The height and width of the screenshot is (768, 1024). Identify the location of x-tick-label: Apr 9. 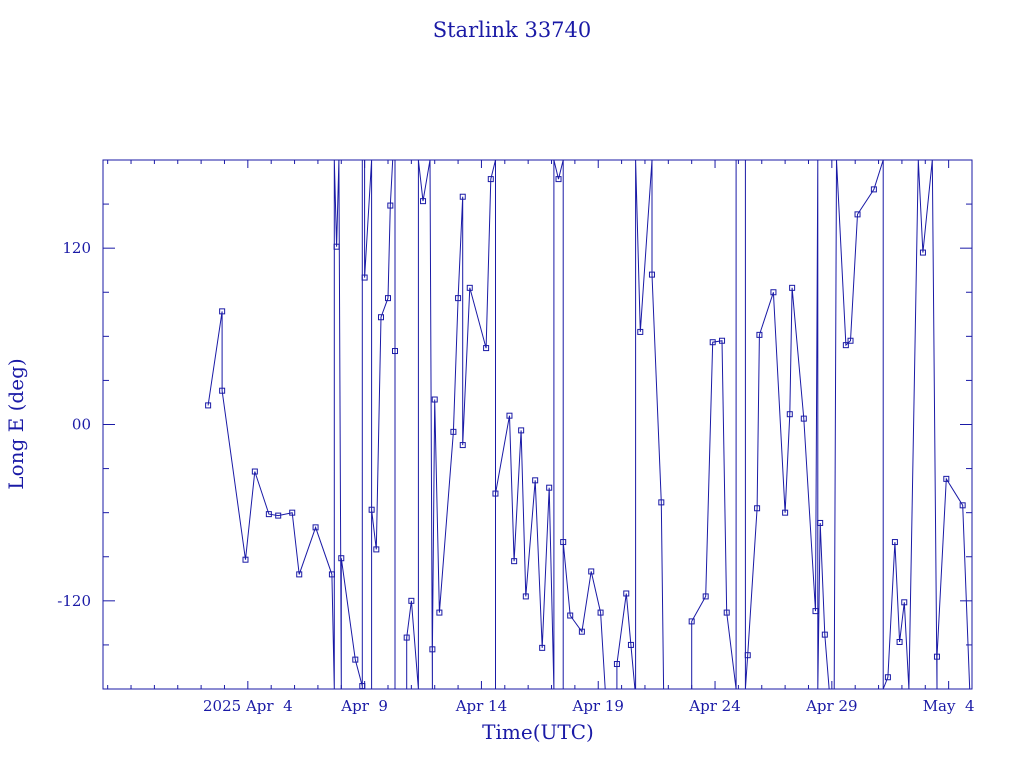
(364, 706).